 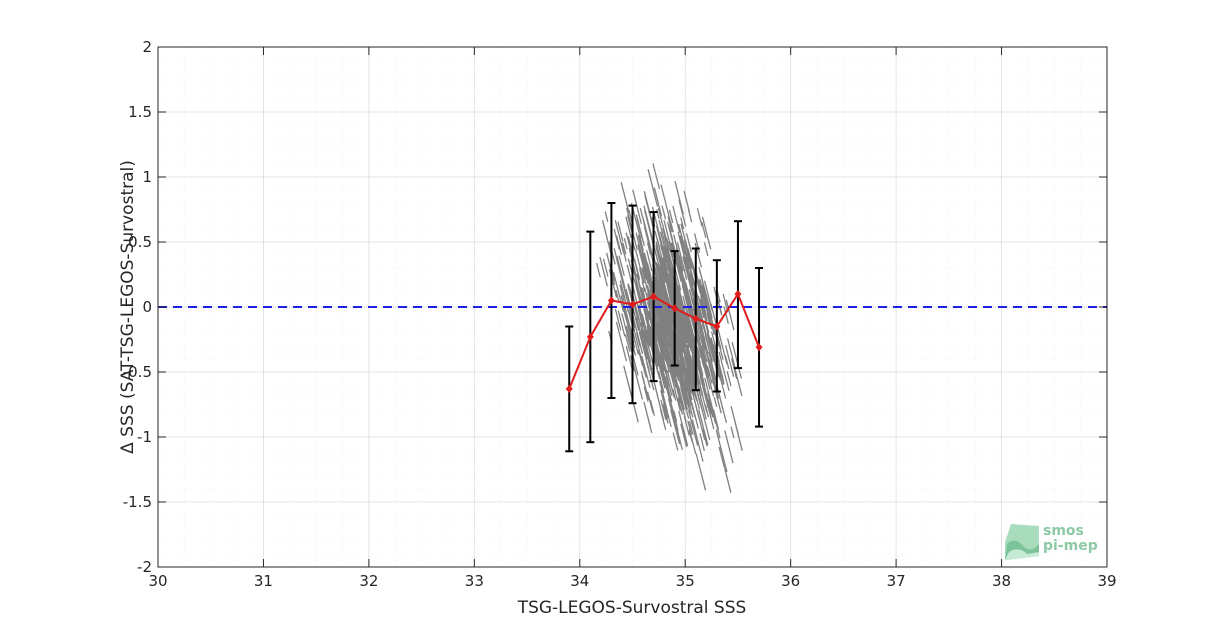 I want to click on smos-pi-mep-logo: smos pi-mep, so click(x=1053, y=542).